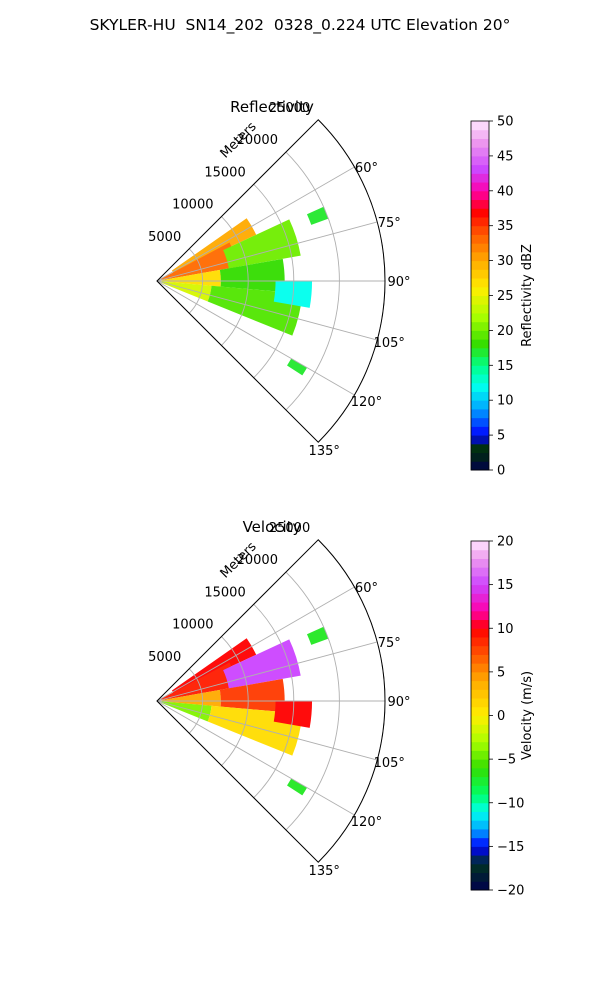  Describe the element at coordinates (505, 296) in the screenshot. I see `colorbar-tick-label: 25` at that location.